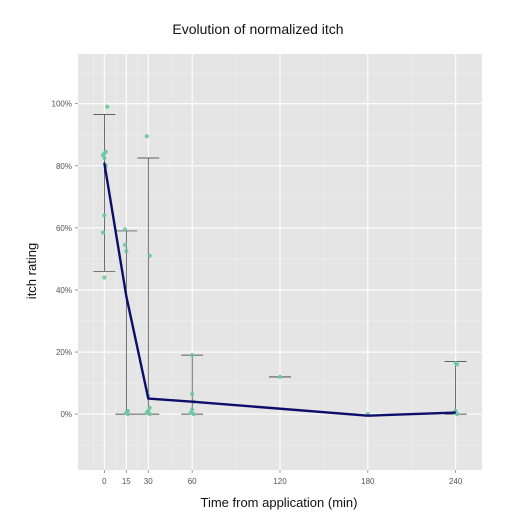  What do you see at coordinates (456, 481) in the screenshot?
I see `x-tick-label: 240` at bounding box center [456, 481].